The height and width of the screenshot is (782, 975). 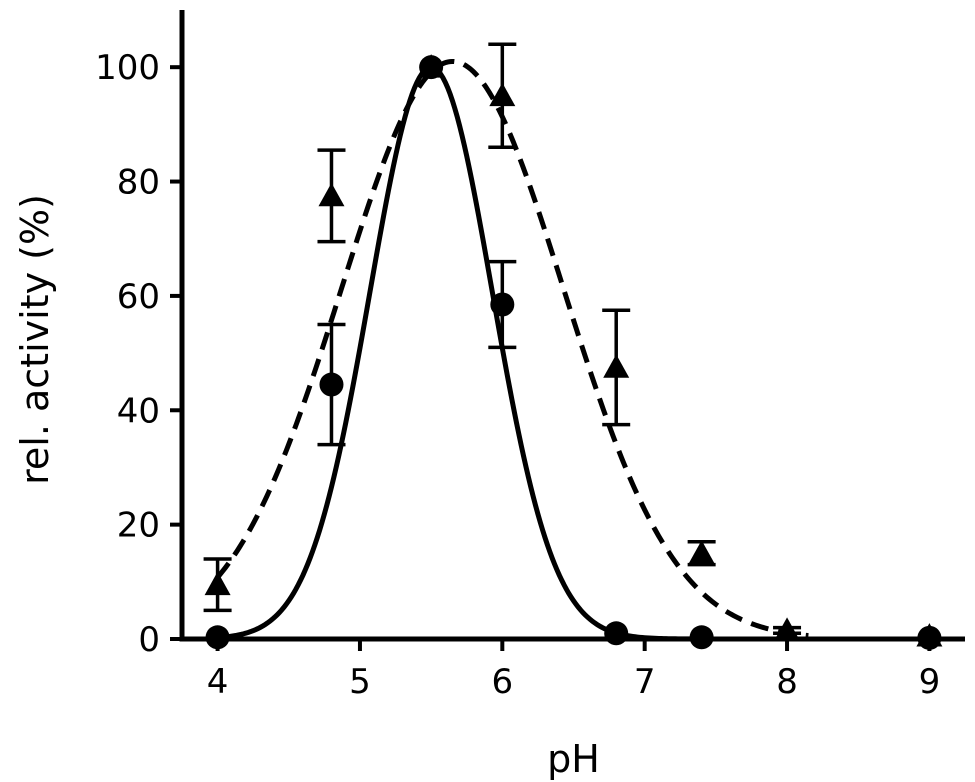 I want to click on x-tick-label: 6, so click(x=502, y=682).